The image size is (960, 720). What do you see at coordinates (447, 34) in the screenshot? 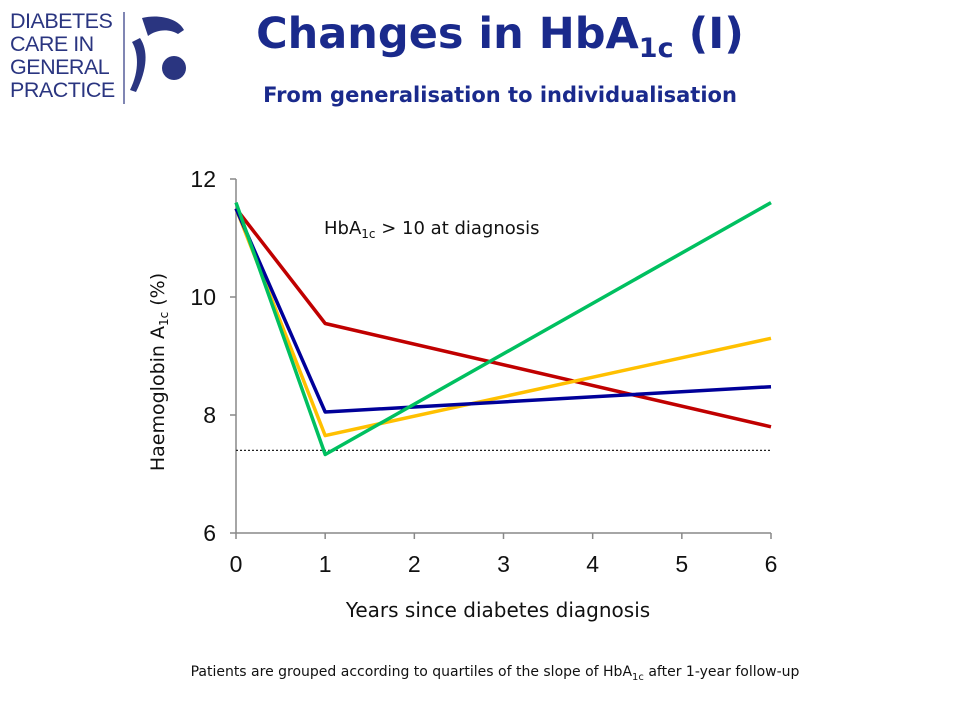
I see `title-main: Changes in HbA` at bounding box center [447, 34].